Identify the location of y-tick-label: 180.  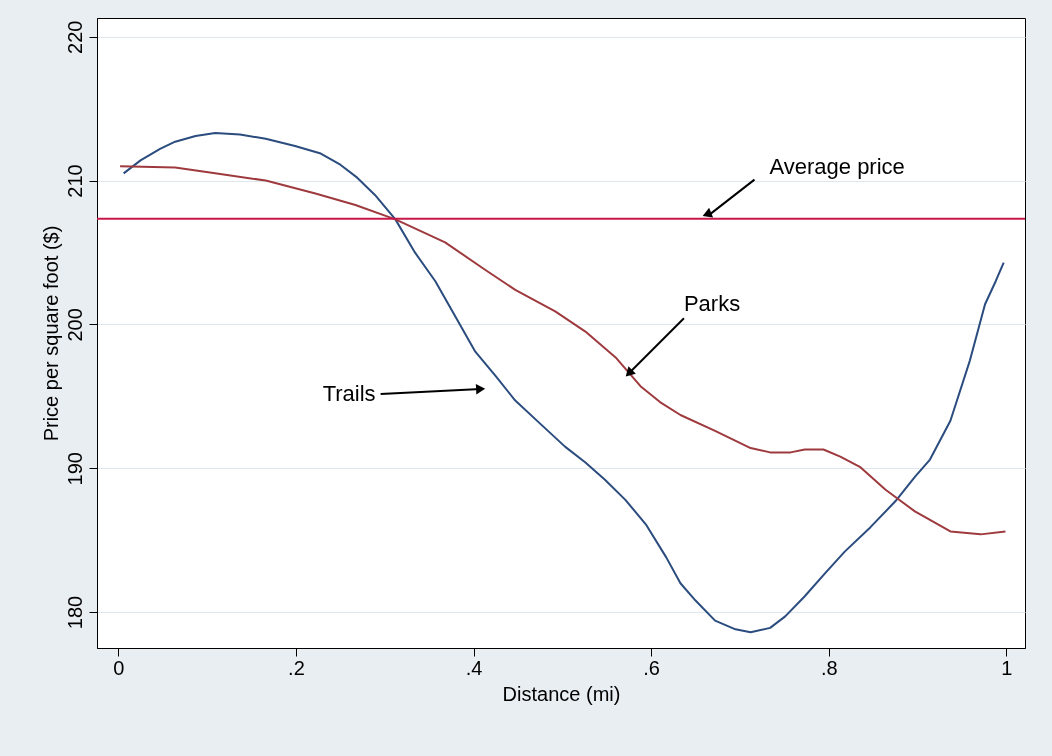
(74, 612).